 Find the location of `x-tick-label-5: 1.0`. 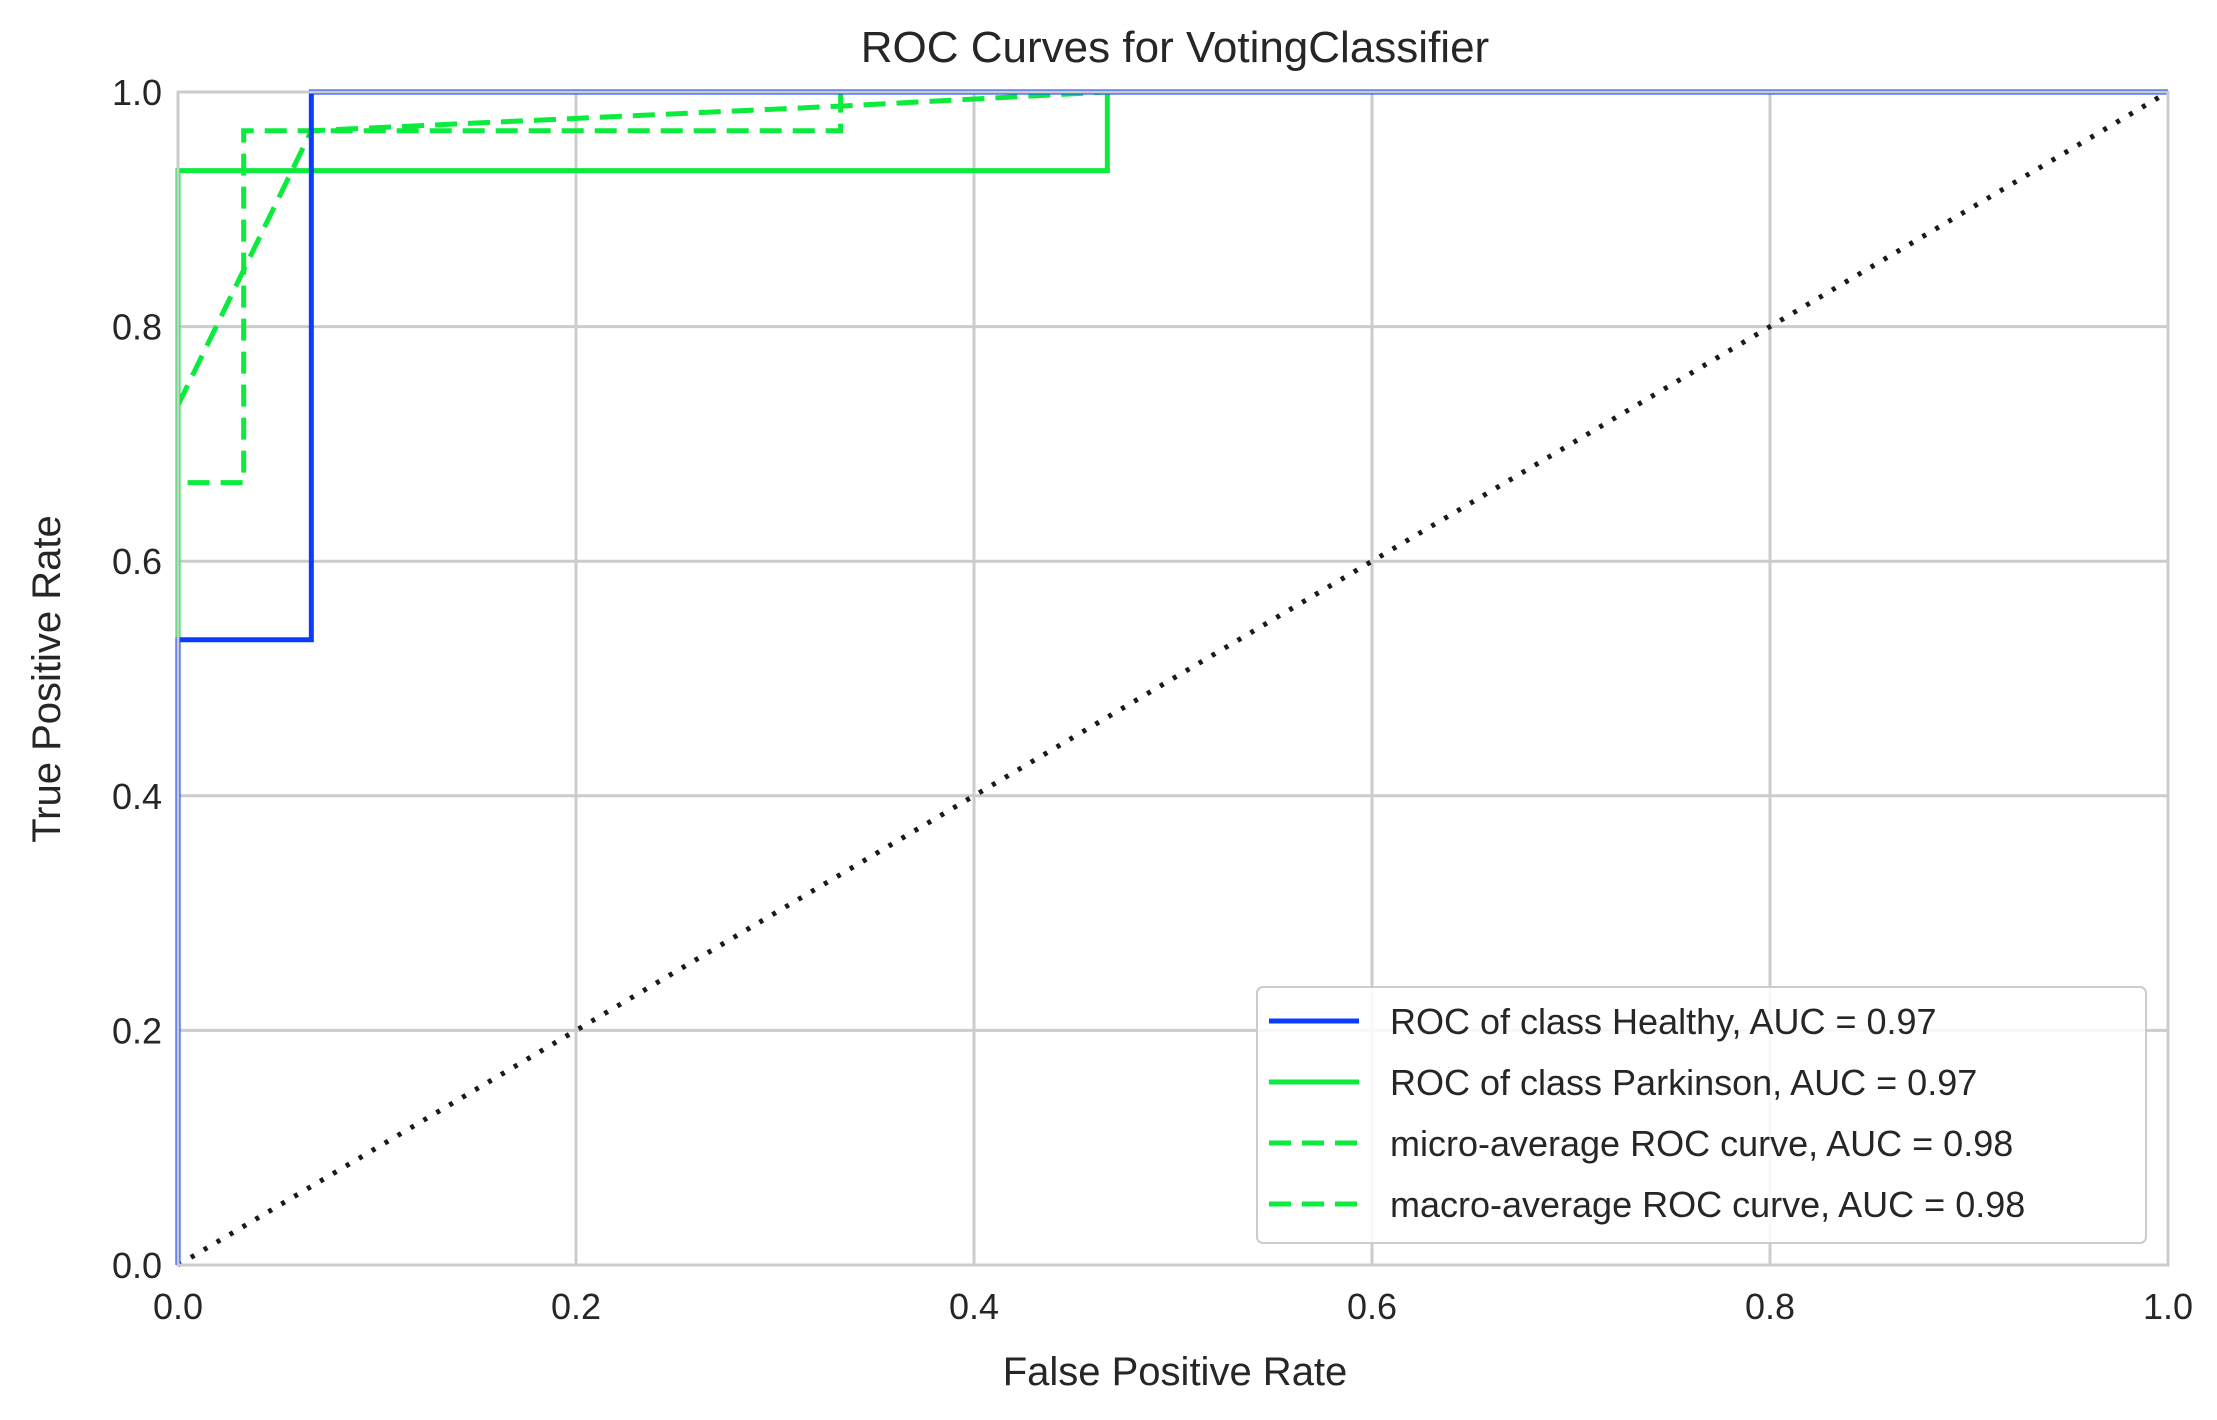

x-tick-label-5: 1.0 is located at coordinates (2168, 1306).